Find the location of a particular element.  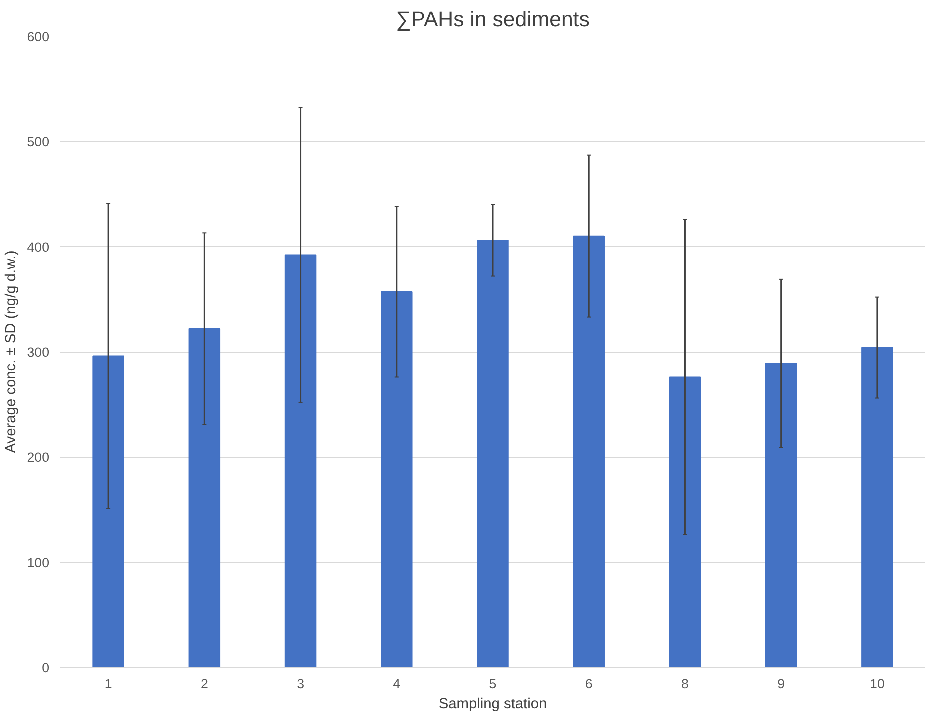

y-tick-label: 100 is located at coordinates (38, 562).